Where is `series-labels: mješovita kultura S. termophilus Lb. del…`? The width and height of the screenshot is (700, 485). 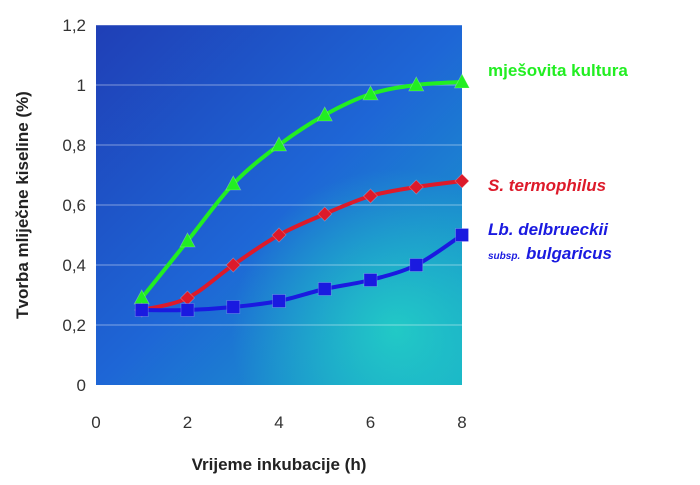 series-labels: mješovita kultura S. termophilus Lb. del… is located at coordinates (558, 162).